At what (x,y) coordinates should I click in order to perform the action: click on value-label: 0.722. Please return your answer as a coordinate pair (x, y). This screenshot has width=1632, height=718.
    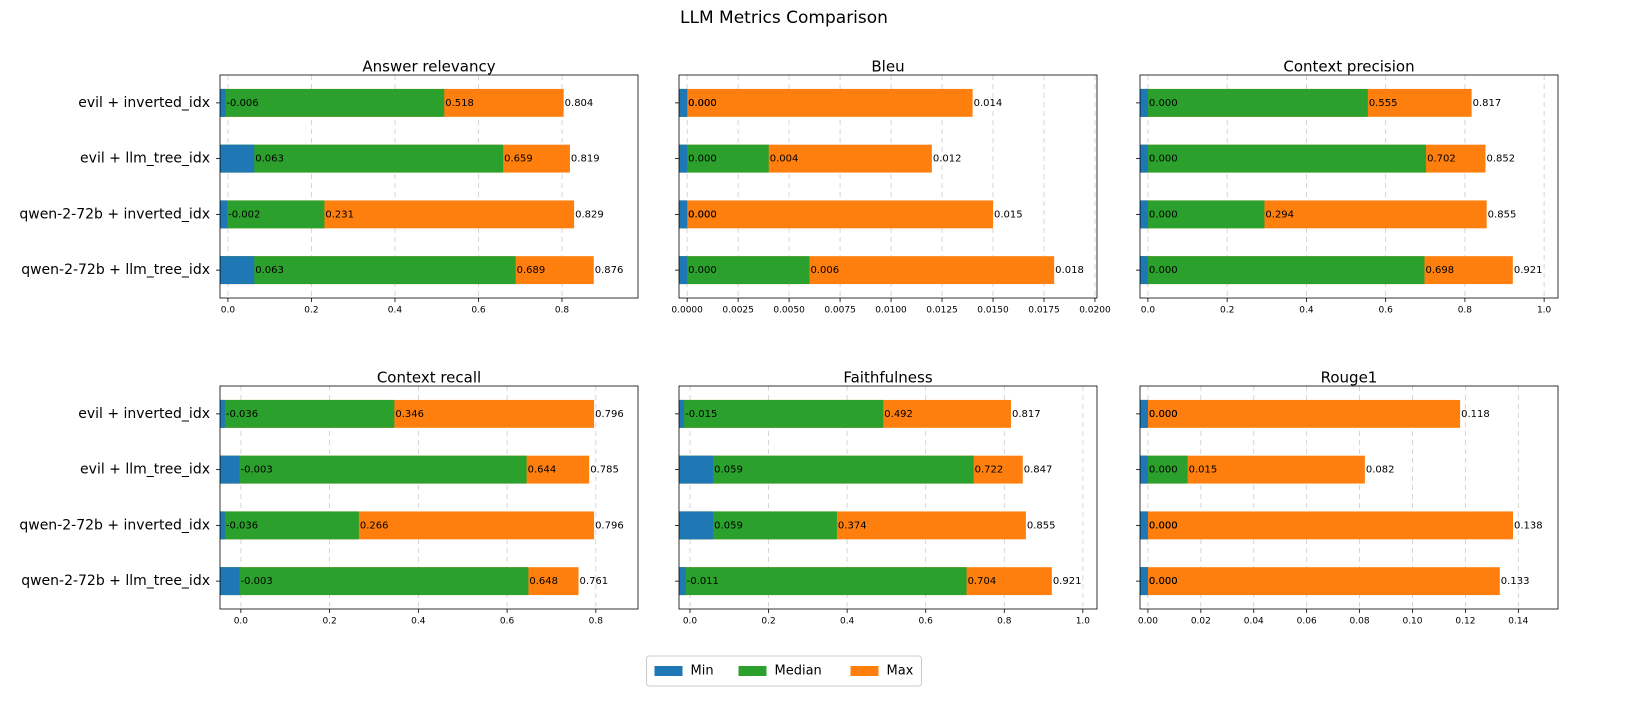
    Looking at the image, I should click on (989, 470).